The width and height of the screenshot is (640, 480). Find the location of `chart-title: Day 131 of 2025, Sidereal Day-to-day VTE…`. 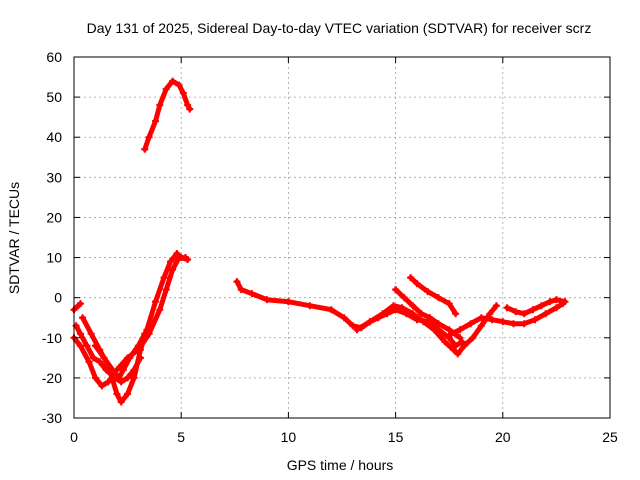

chart-title: Day 131 of 2025, Sidereal Day-to-day VTE… is located at coordinates (339, 28).